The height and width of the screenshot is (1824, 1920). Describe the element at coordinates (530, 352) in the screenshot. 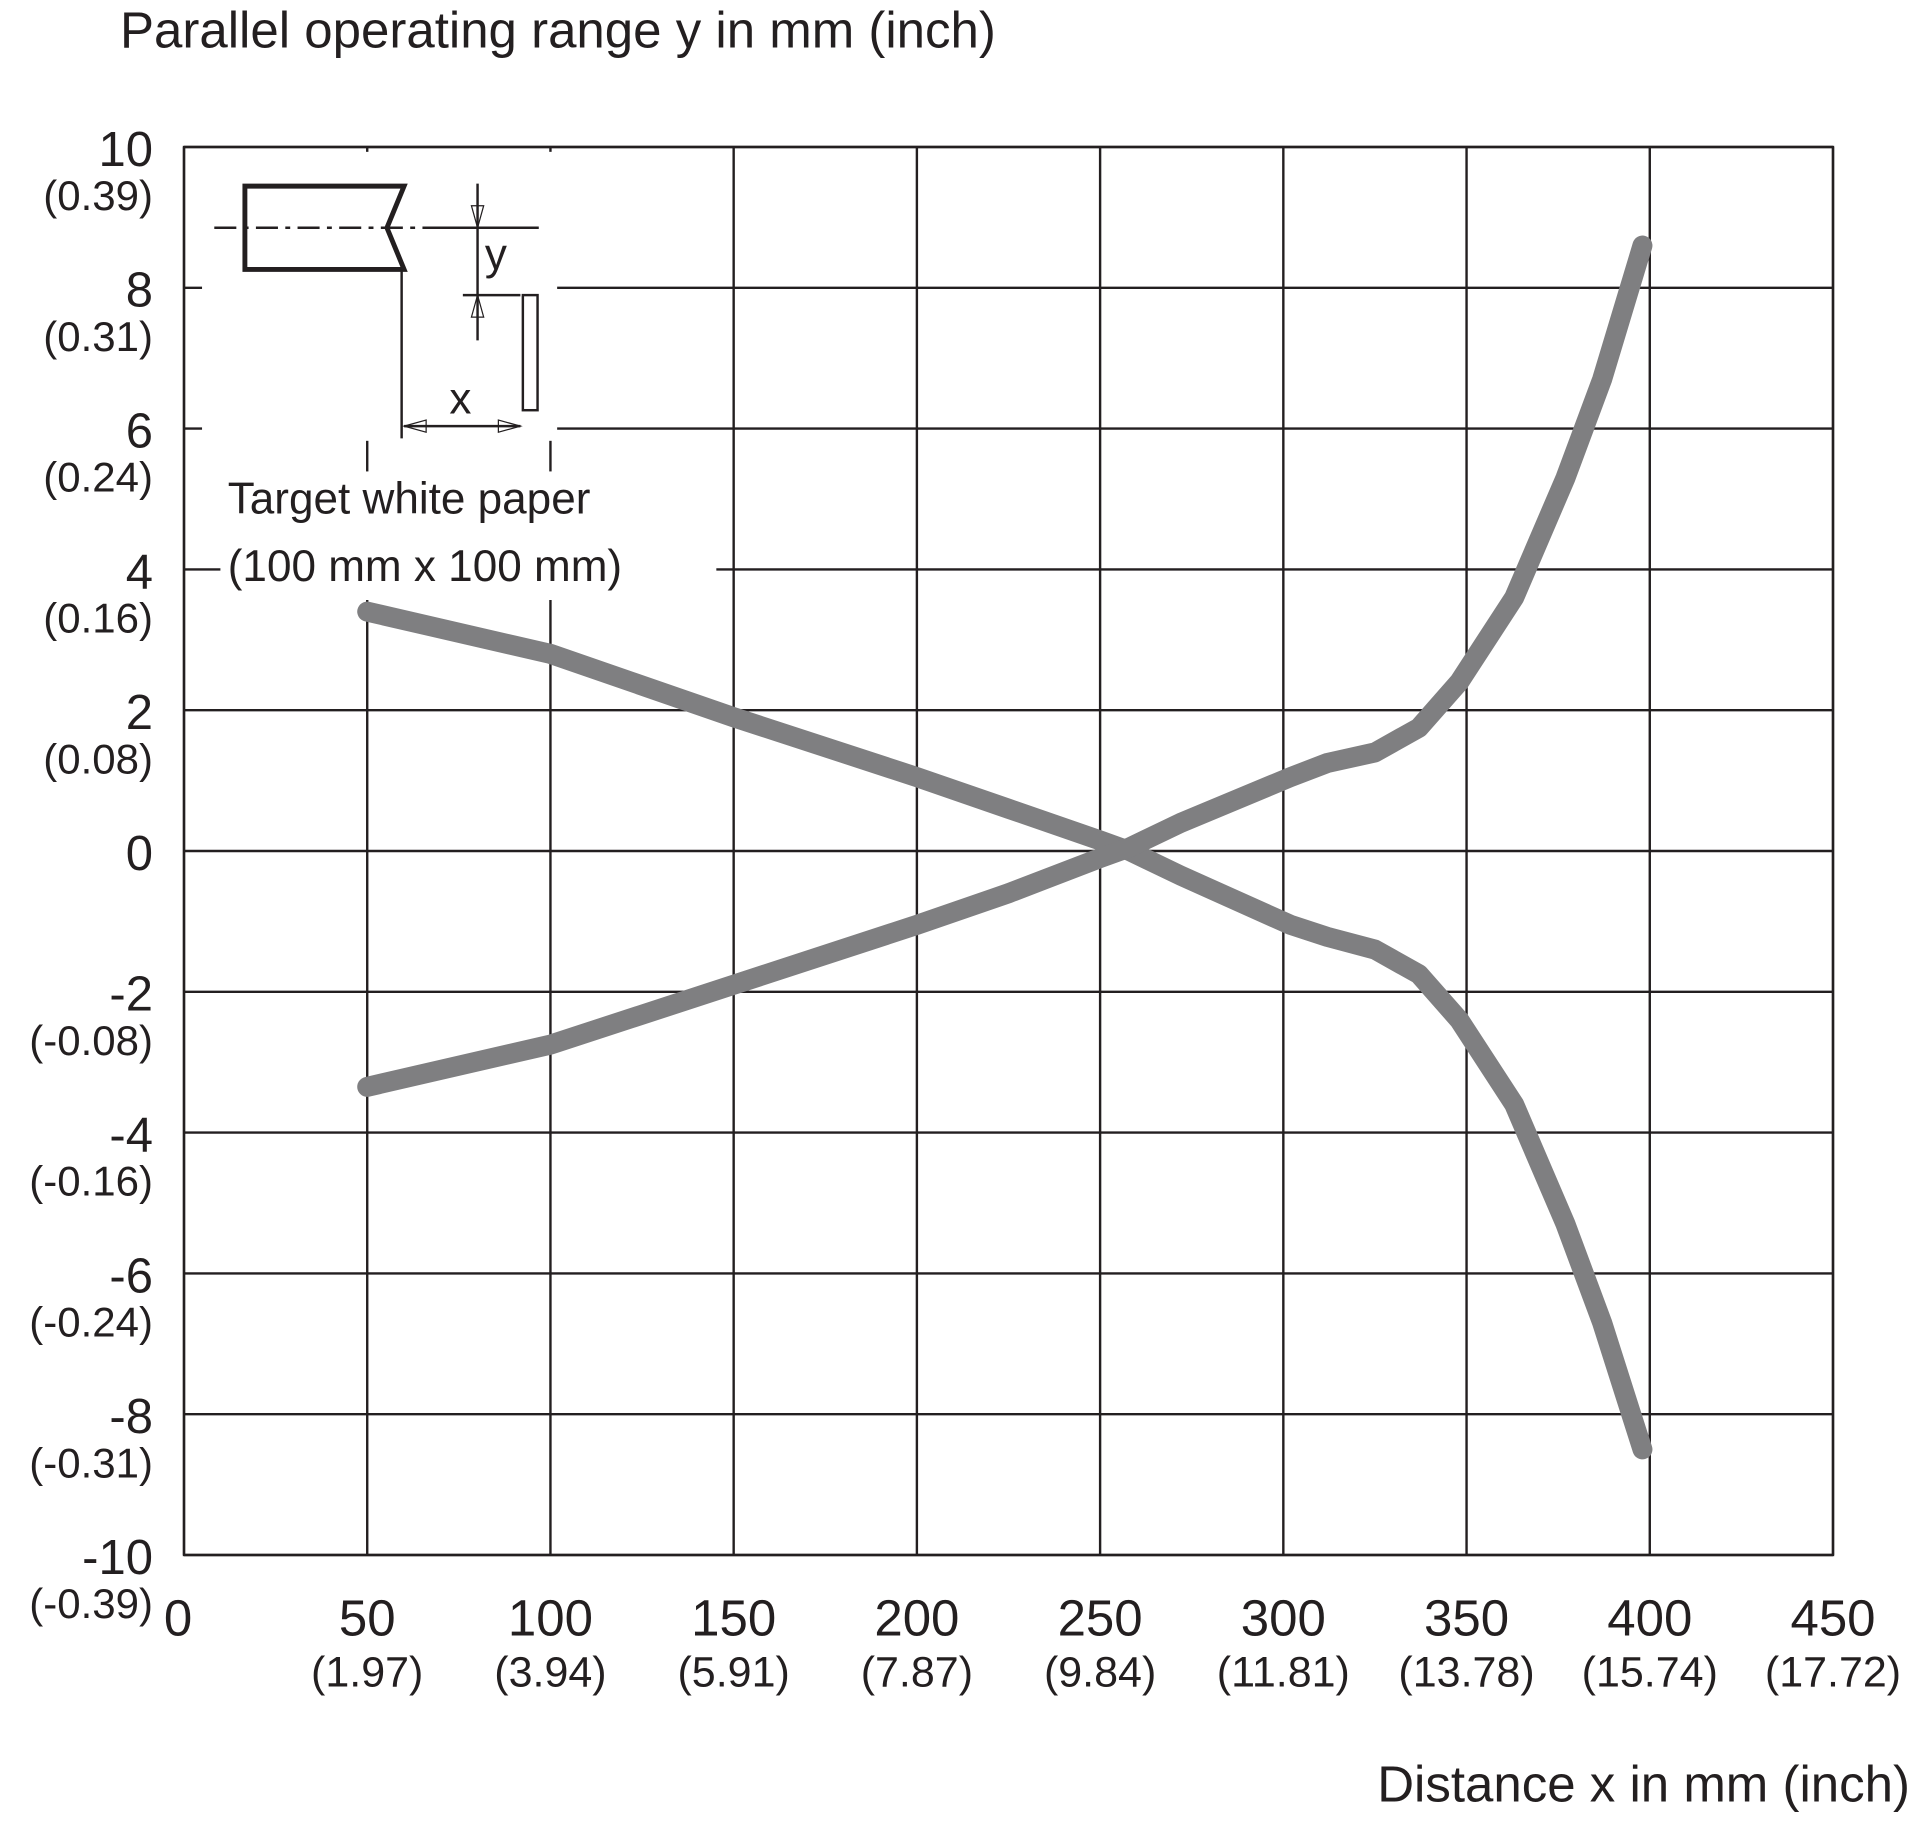

I see `target` at that location.